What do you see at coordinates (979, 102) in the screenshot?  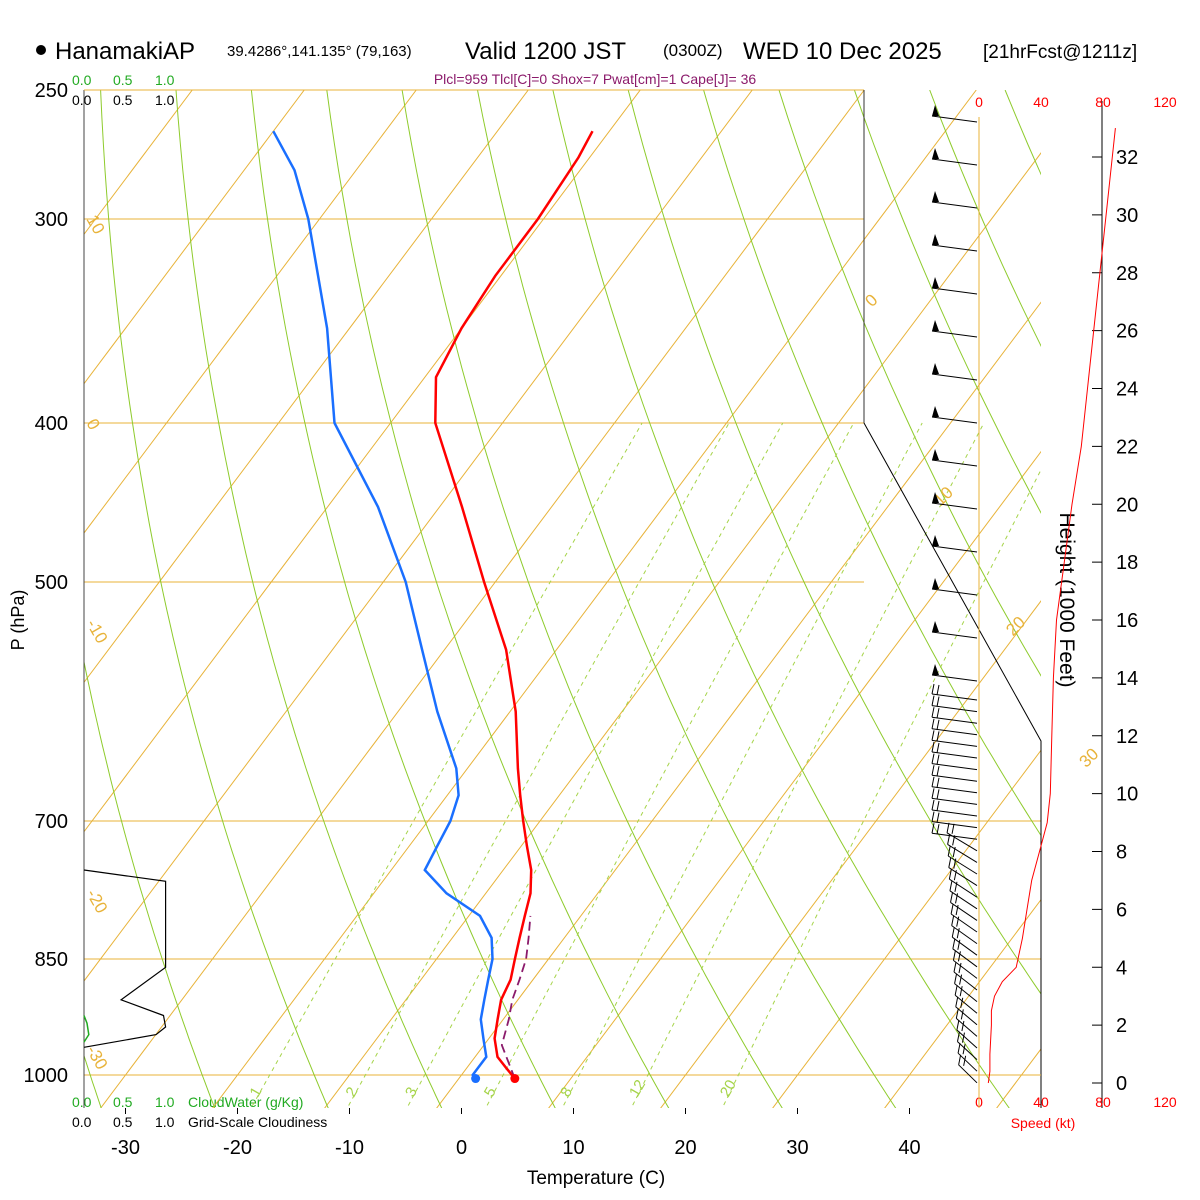 I see `speed-top-tick: 0` at bounding box center [979, 102].